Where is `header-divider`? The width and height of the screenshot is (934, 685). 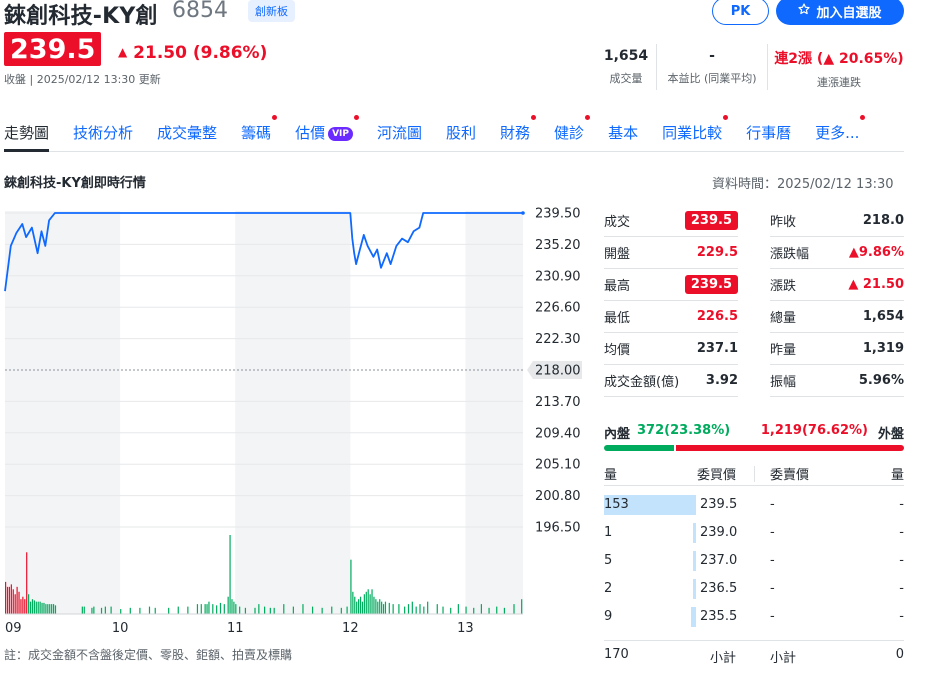 header-divider is located at coordinates (754, 474).